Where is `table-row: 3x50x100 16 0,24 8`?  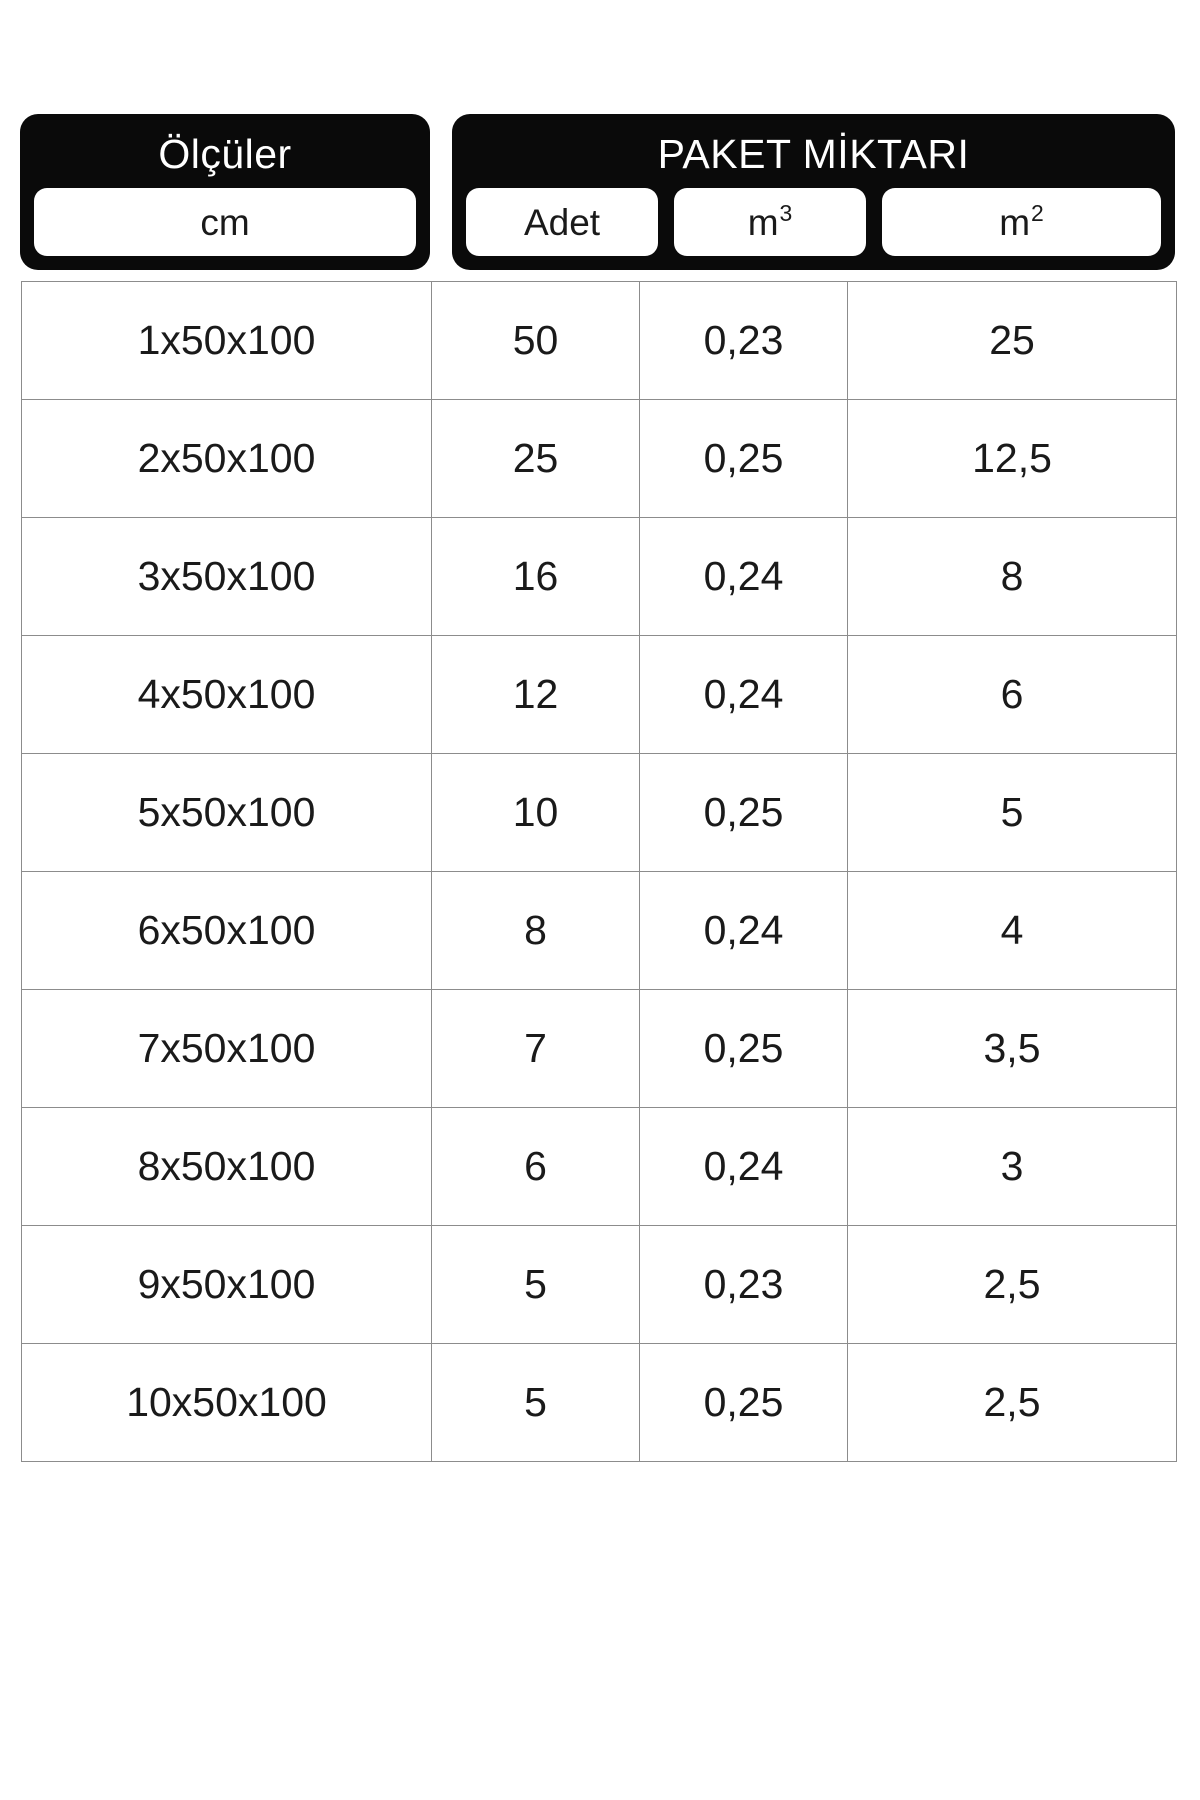
table-row: 3x50x100 16 0,24 8 is located at coordinates (599, 576).